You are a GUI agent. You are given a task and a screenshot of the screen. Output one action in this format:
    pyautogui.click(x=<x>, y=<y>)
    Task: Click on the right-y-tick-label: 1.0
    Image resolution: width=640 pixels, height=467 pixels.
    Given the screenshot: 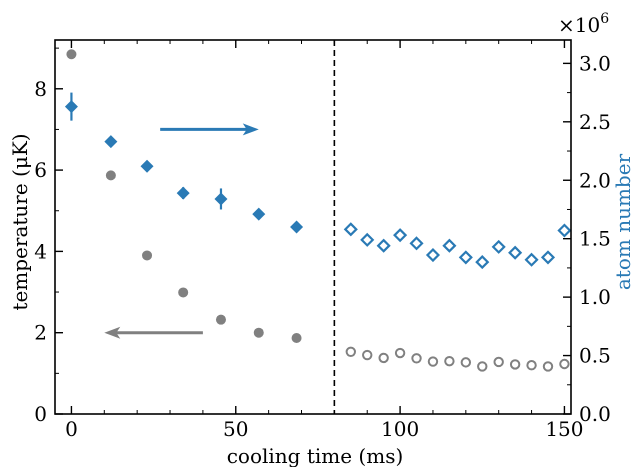 What is the action you would take?
    pyautogui.click(x=595, y=297)
    